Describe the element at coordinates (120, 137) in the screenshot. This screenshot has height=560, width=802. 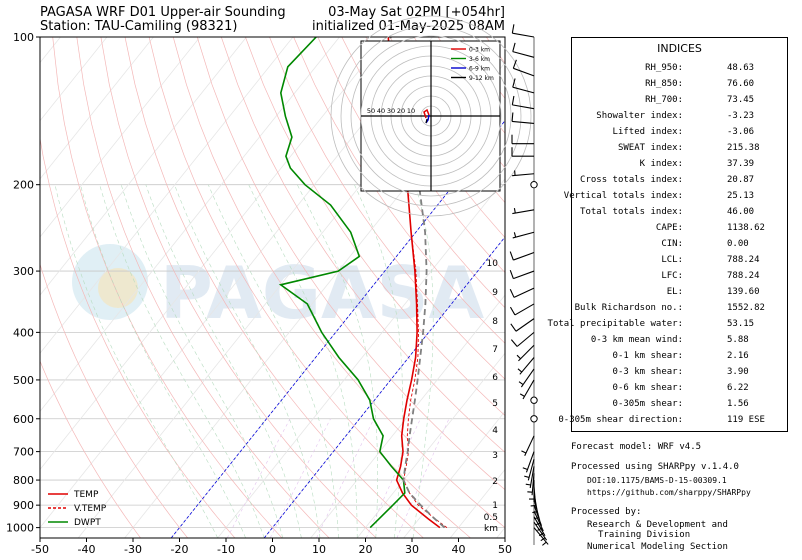
I see `isotherm-line` at that location.